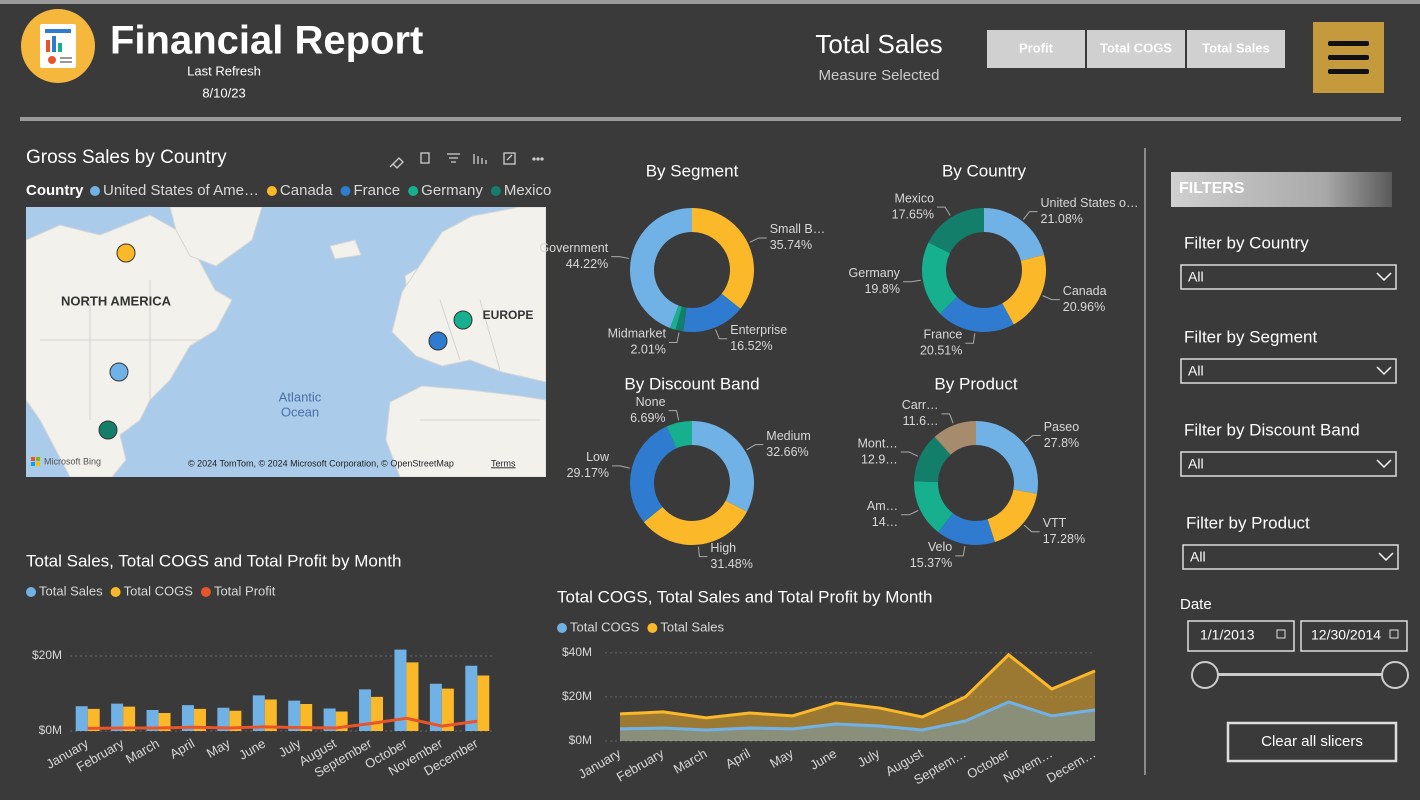  I want to click on measure-buttons: Profit Total COGS Total Sales, so click(1136, 49).